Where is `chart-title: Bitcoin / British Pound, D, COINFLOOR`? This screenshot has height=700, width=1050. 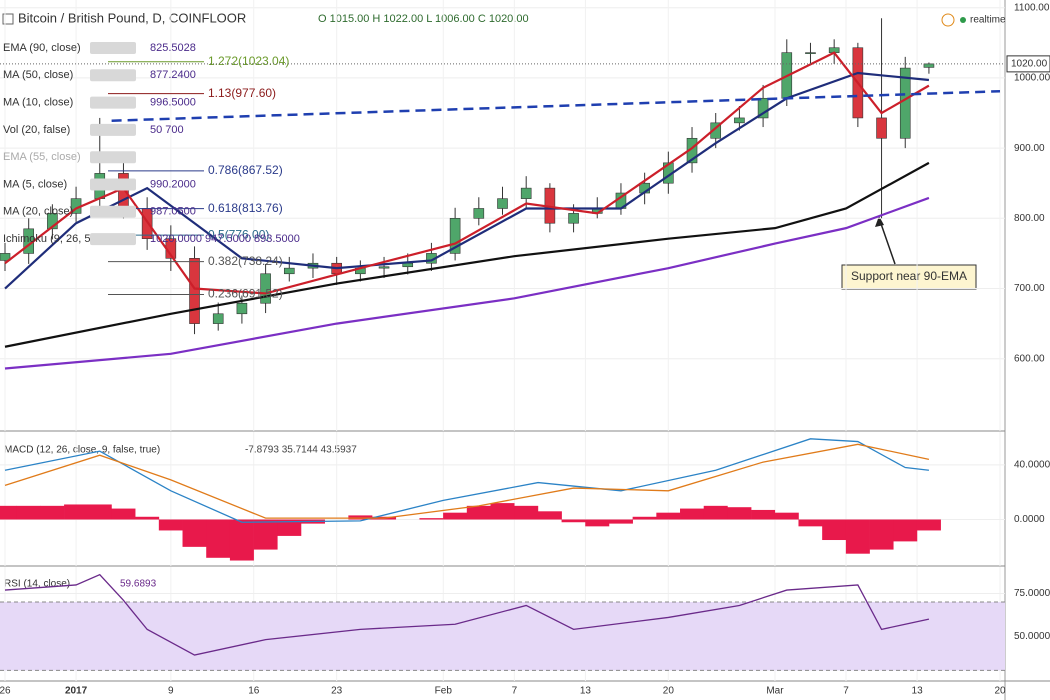 chart-title: Bitcoin / British Pound, D, COINFLOOR is located at coordinates (132, 17).